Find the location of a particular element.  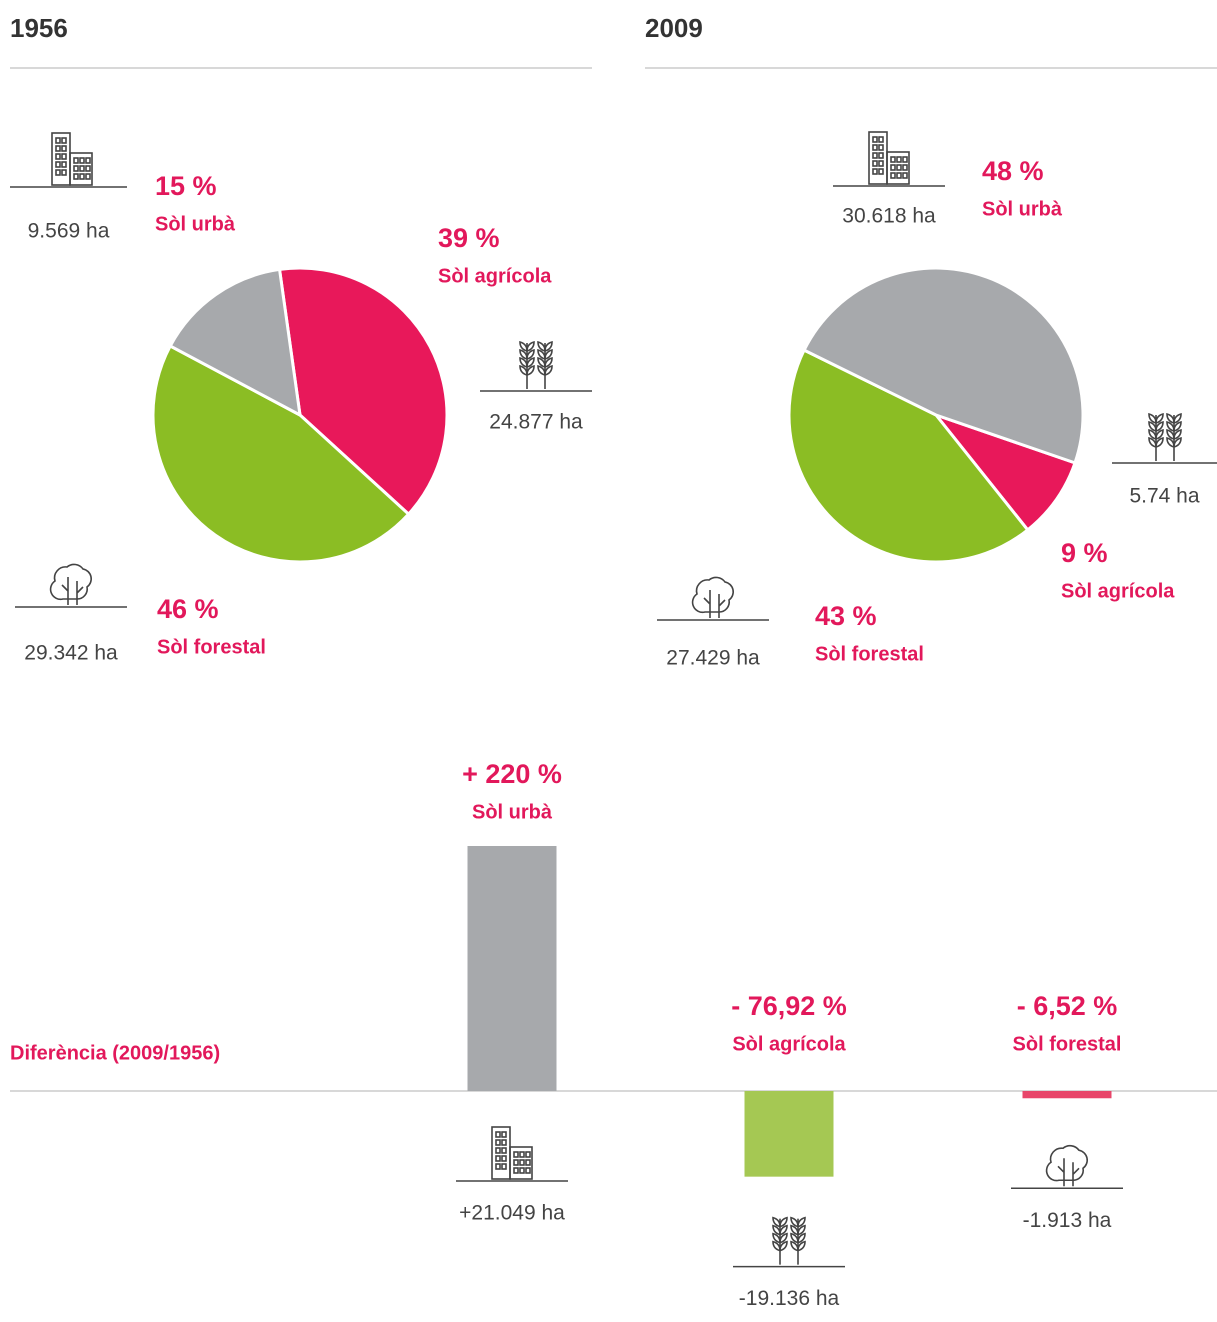

value-label: + 220 % is located at coordinates (512, 774).